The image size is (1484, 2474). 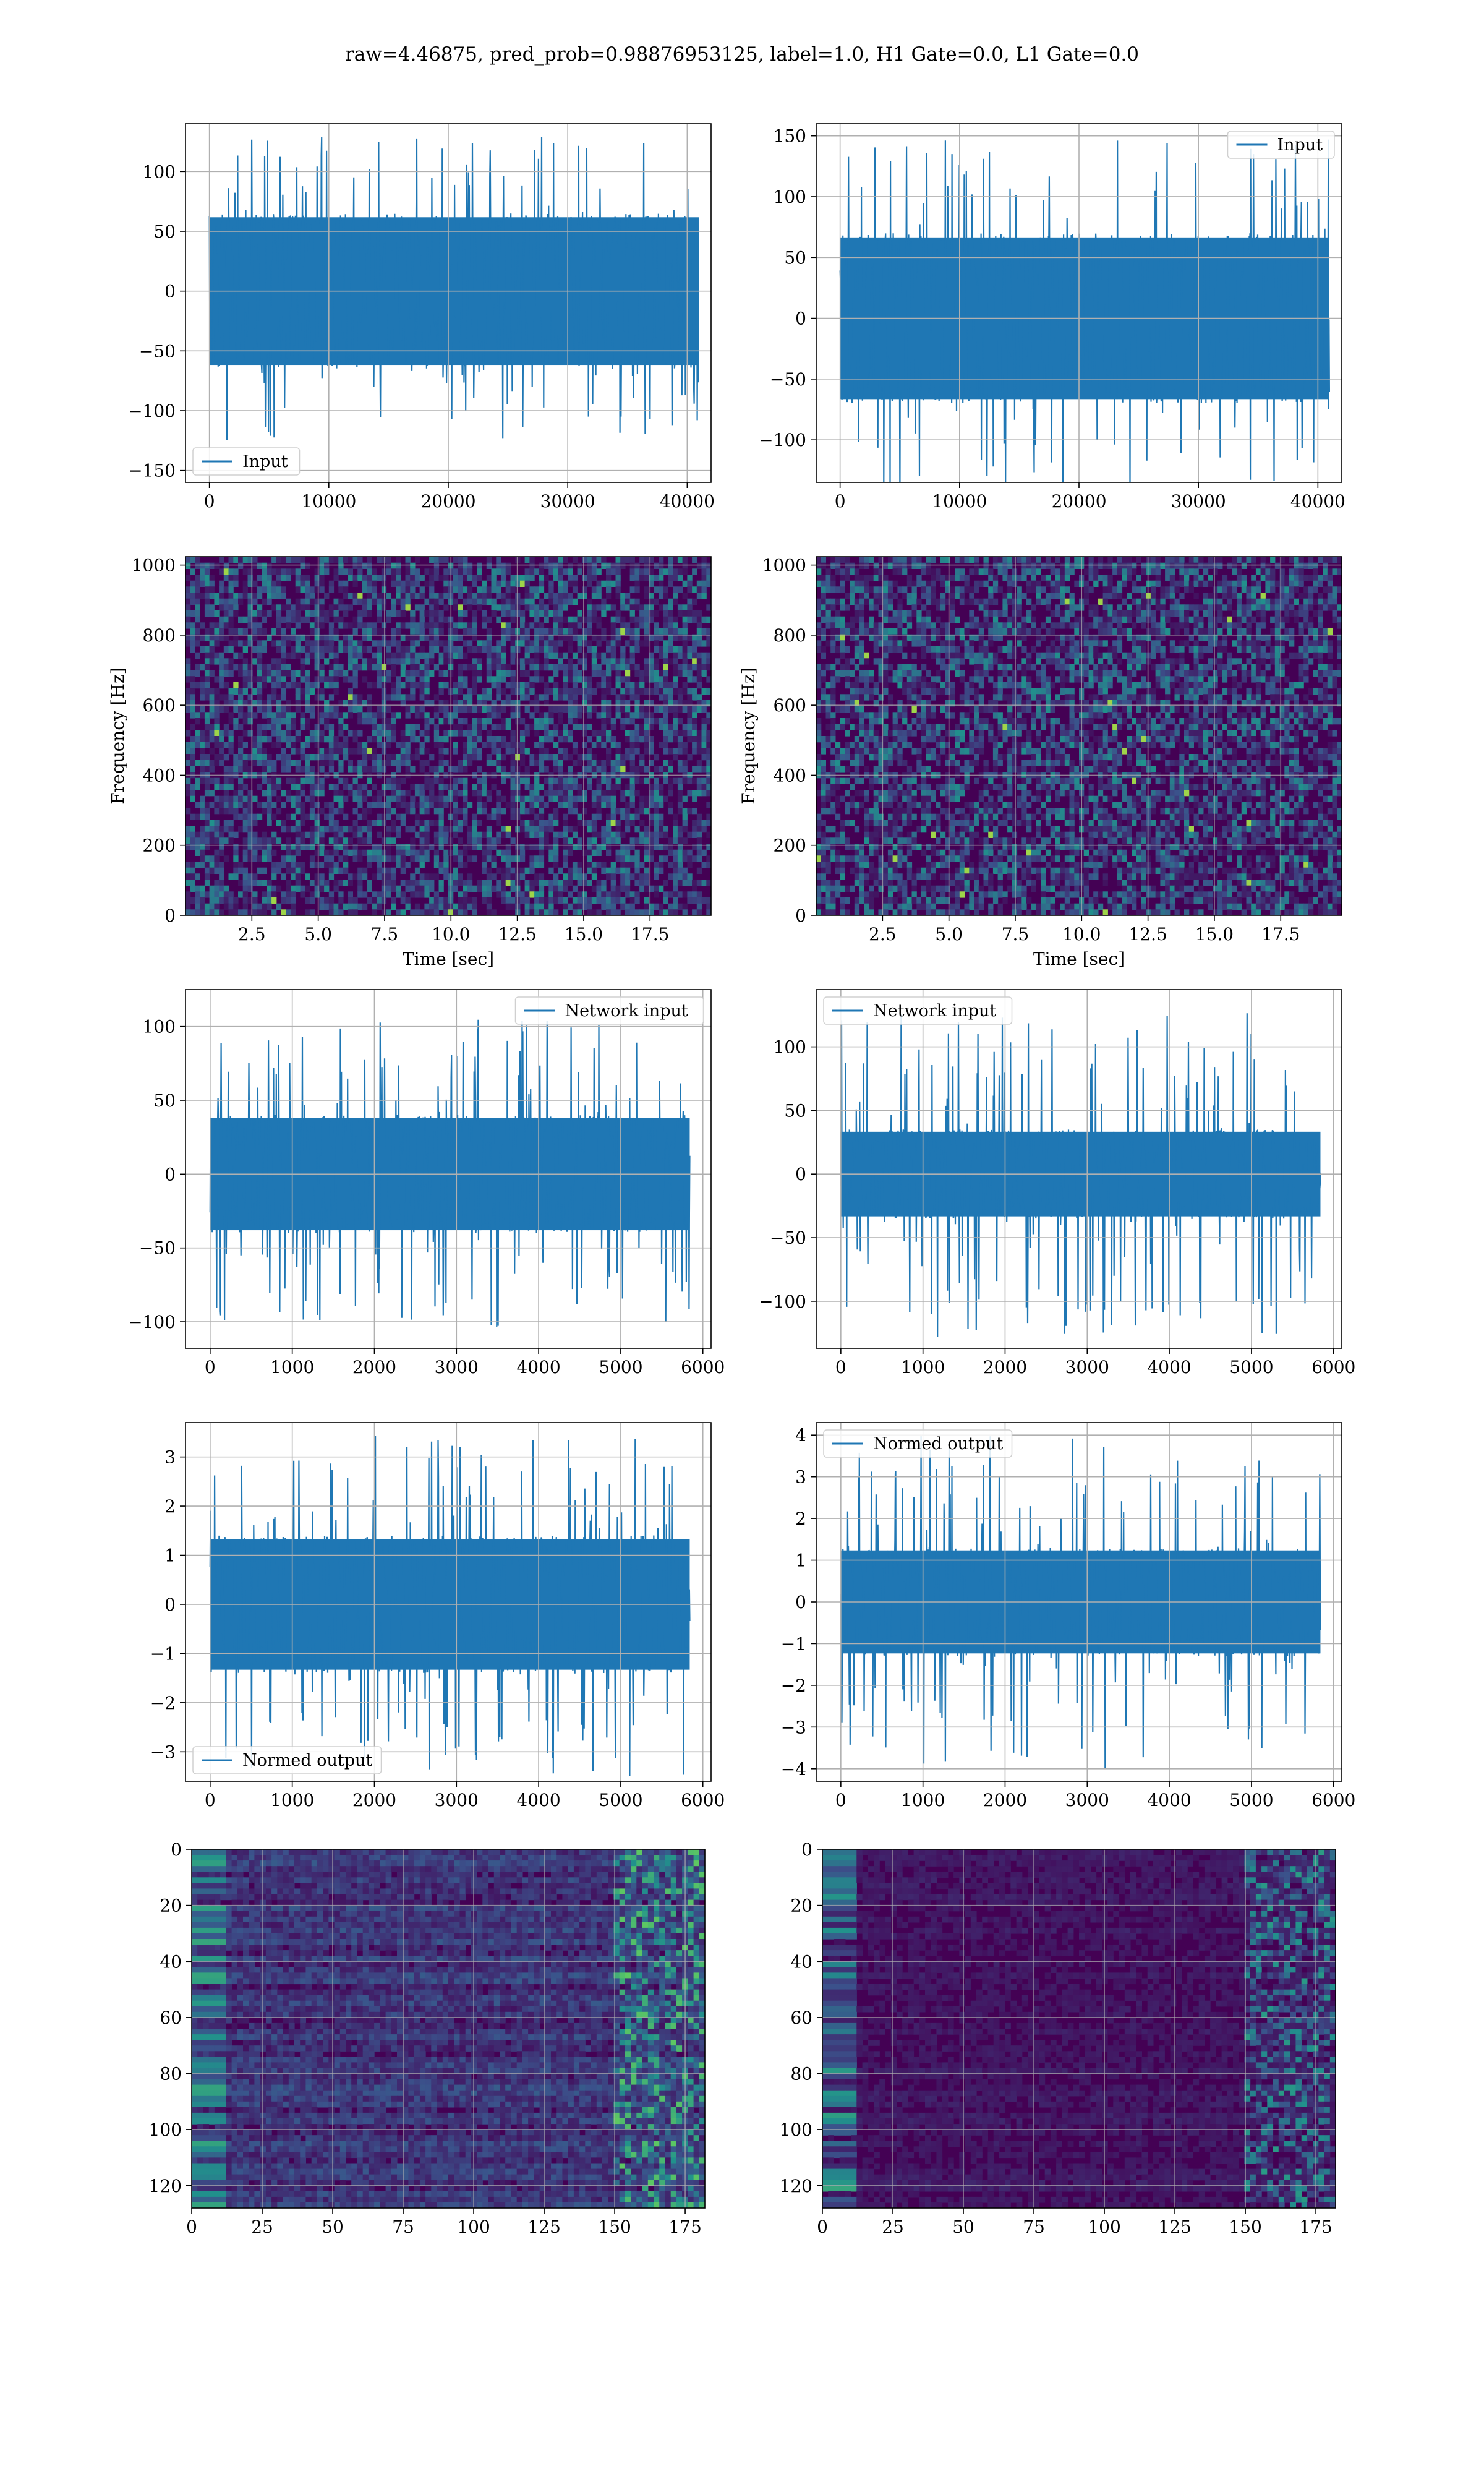 I want to click on x-tick-label: 17.5, so click(x=650, y=934).